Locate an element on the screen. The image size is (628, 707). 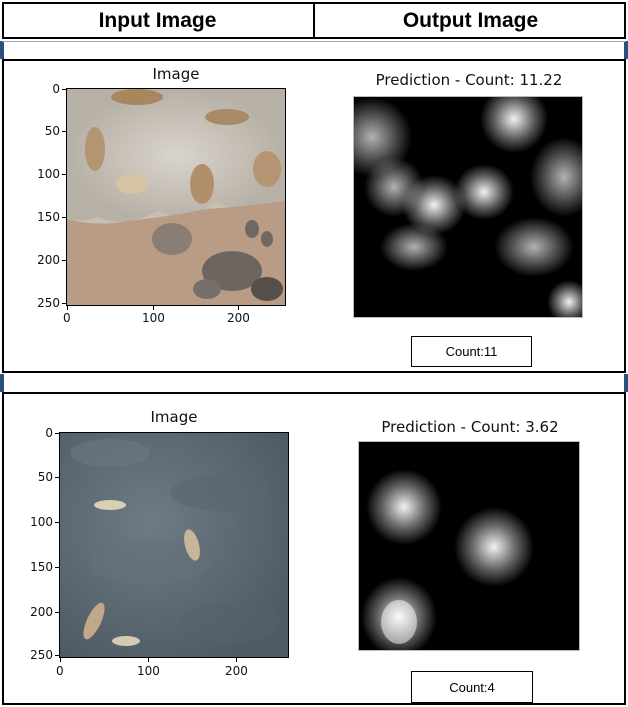
row-1-input-plot-title: Image is located at coordinates (176, 74).